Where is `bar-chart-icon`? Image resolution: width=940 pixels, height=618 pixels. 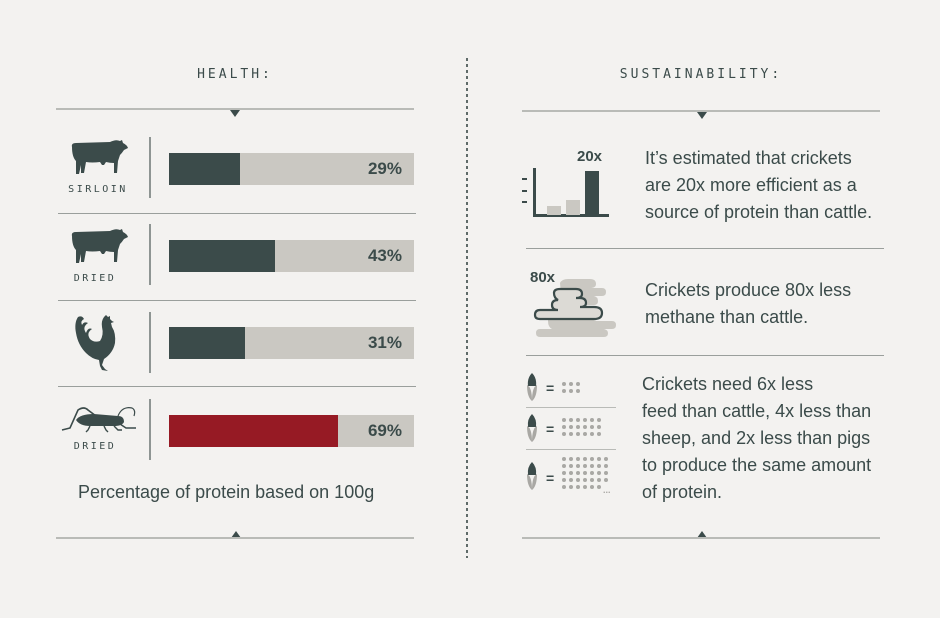
bar-chart-icon is located at coordinates (565, 192).